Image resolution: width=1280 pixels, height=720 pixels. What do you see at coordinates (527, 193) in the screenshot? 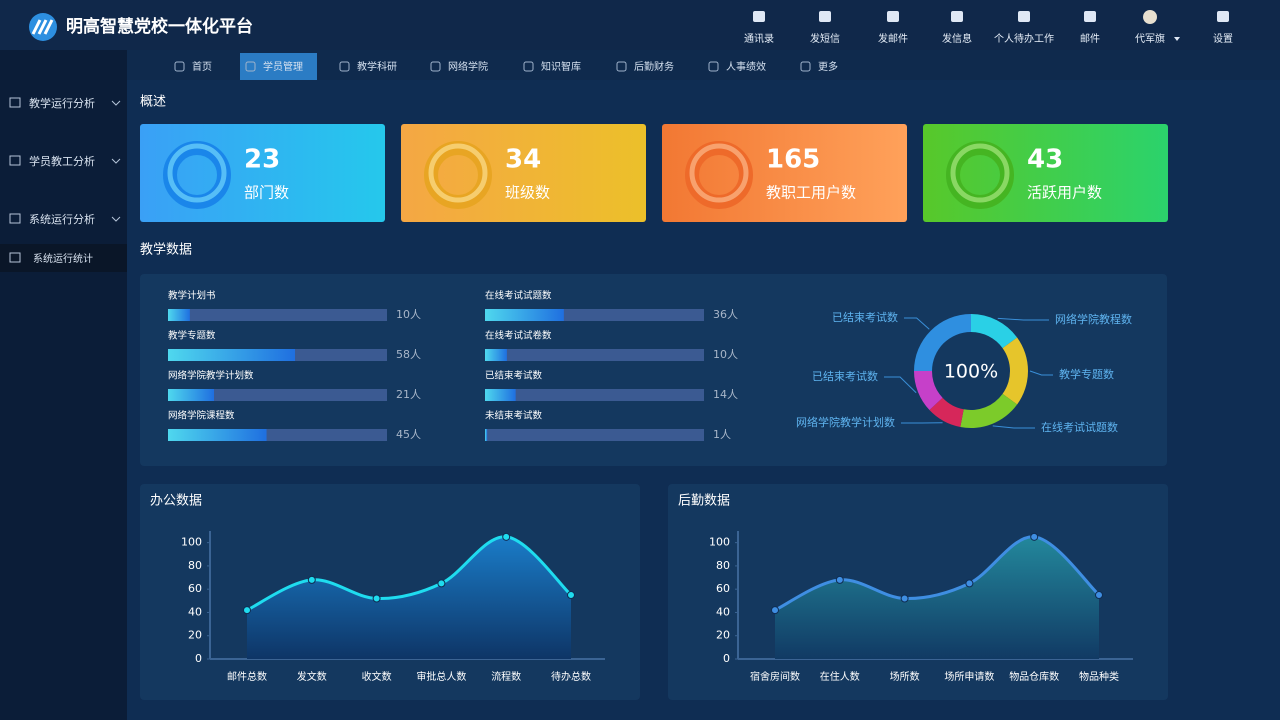
I see `stat-label: 班级数` at bounding box center [527, 193].